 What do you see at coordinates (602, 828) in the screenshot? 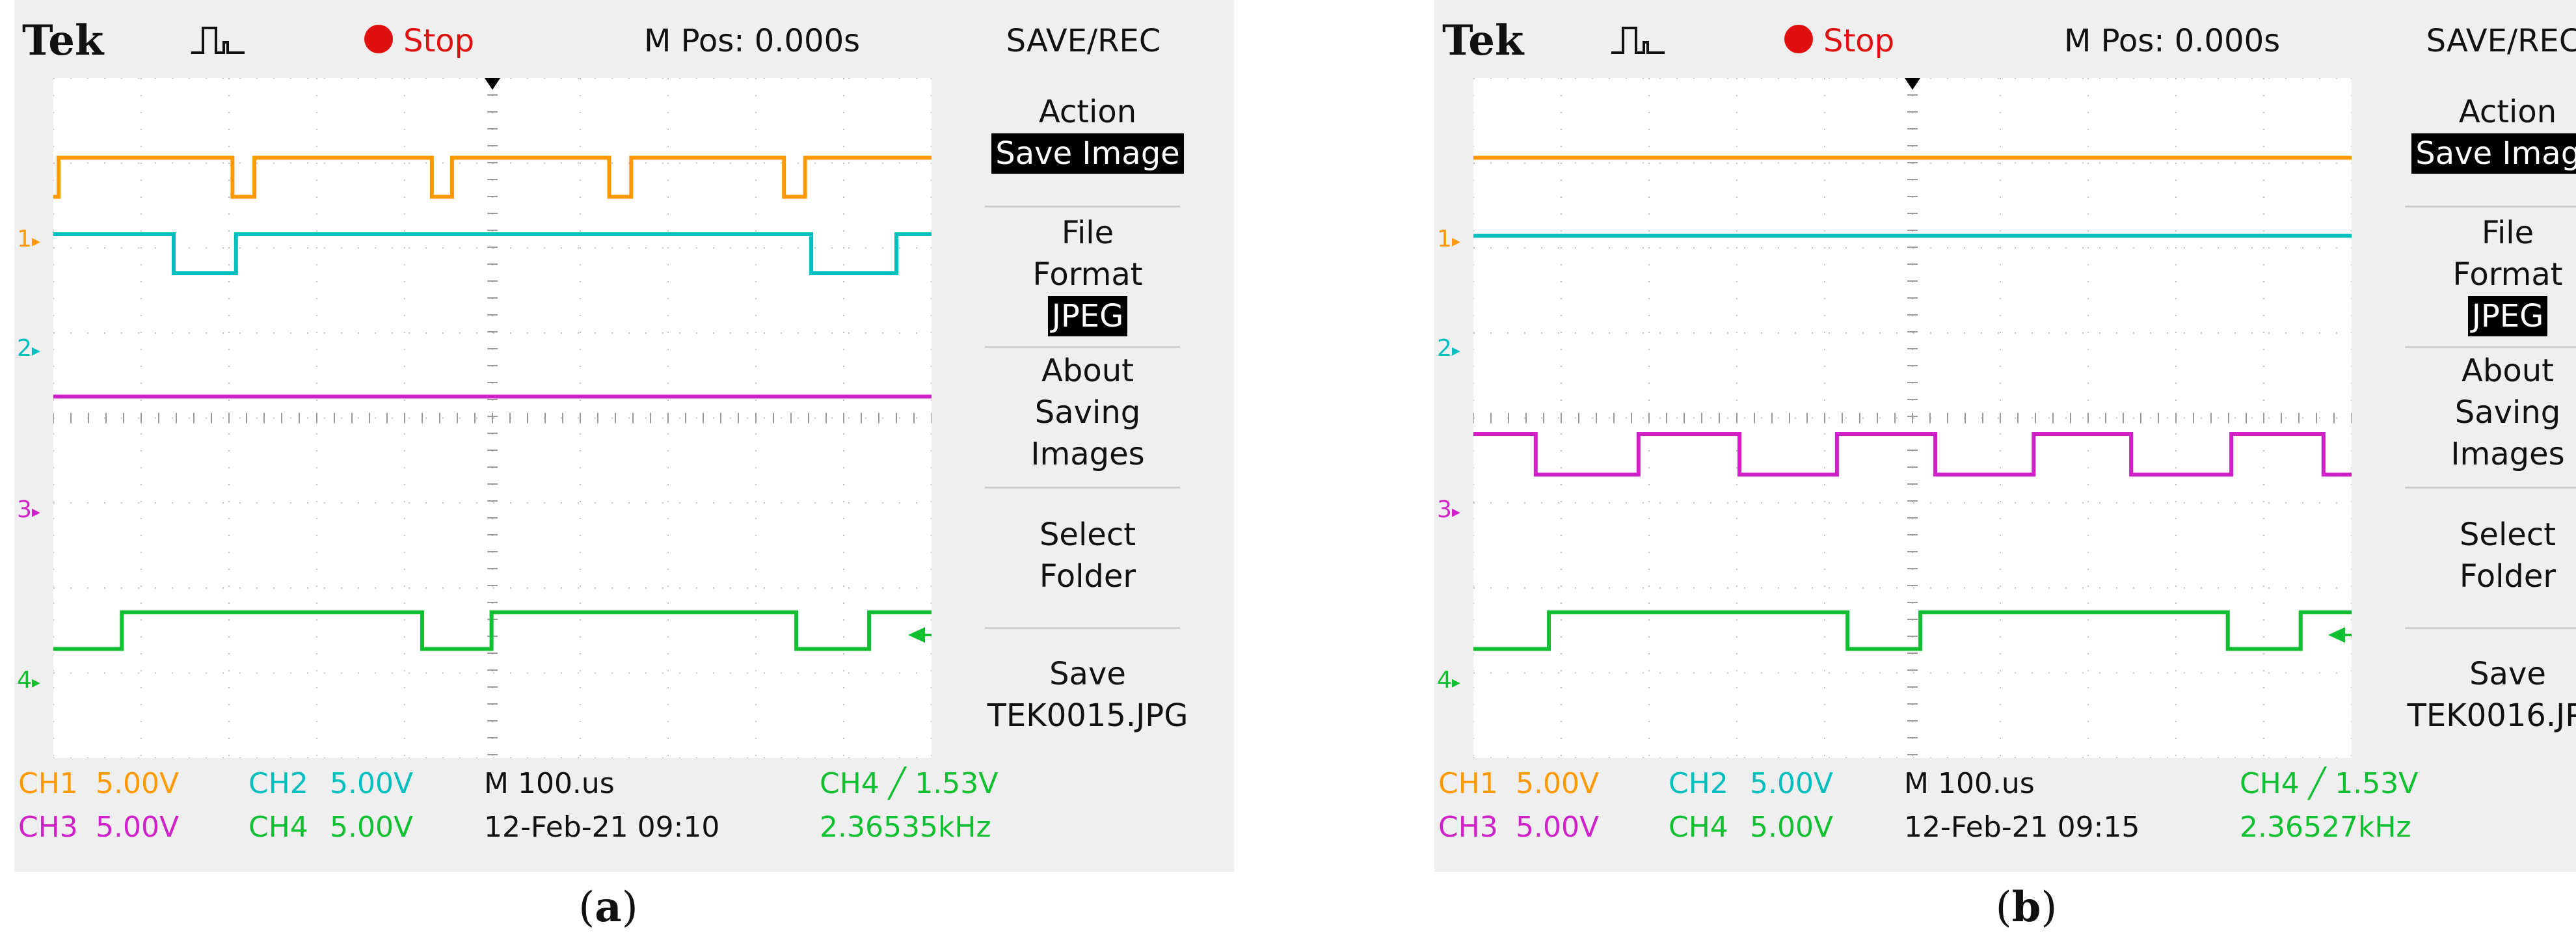
I see `capture-datetime: 12-Feb-21 09:10` at bounding box center [602, 828].